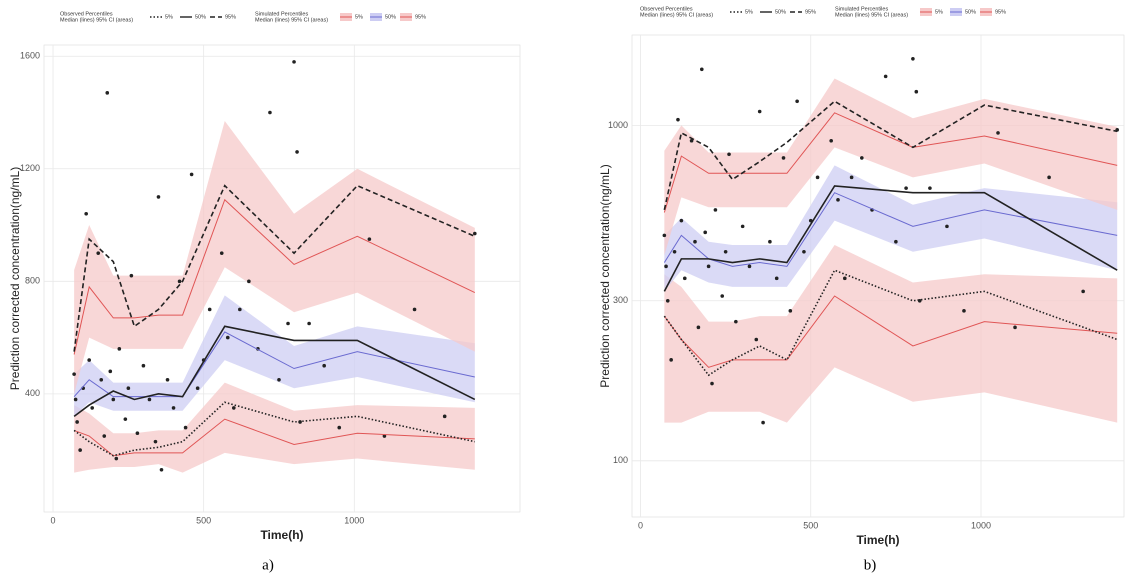  Describe the element at coordinates (981, 525) in the screenshot. I see `x-tick-label: 1000` at that location.